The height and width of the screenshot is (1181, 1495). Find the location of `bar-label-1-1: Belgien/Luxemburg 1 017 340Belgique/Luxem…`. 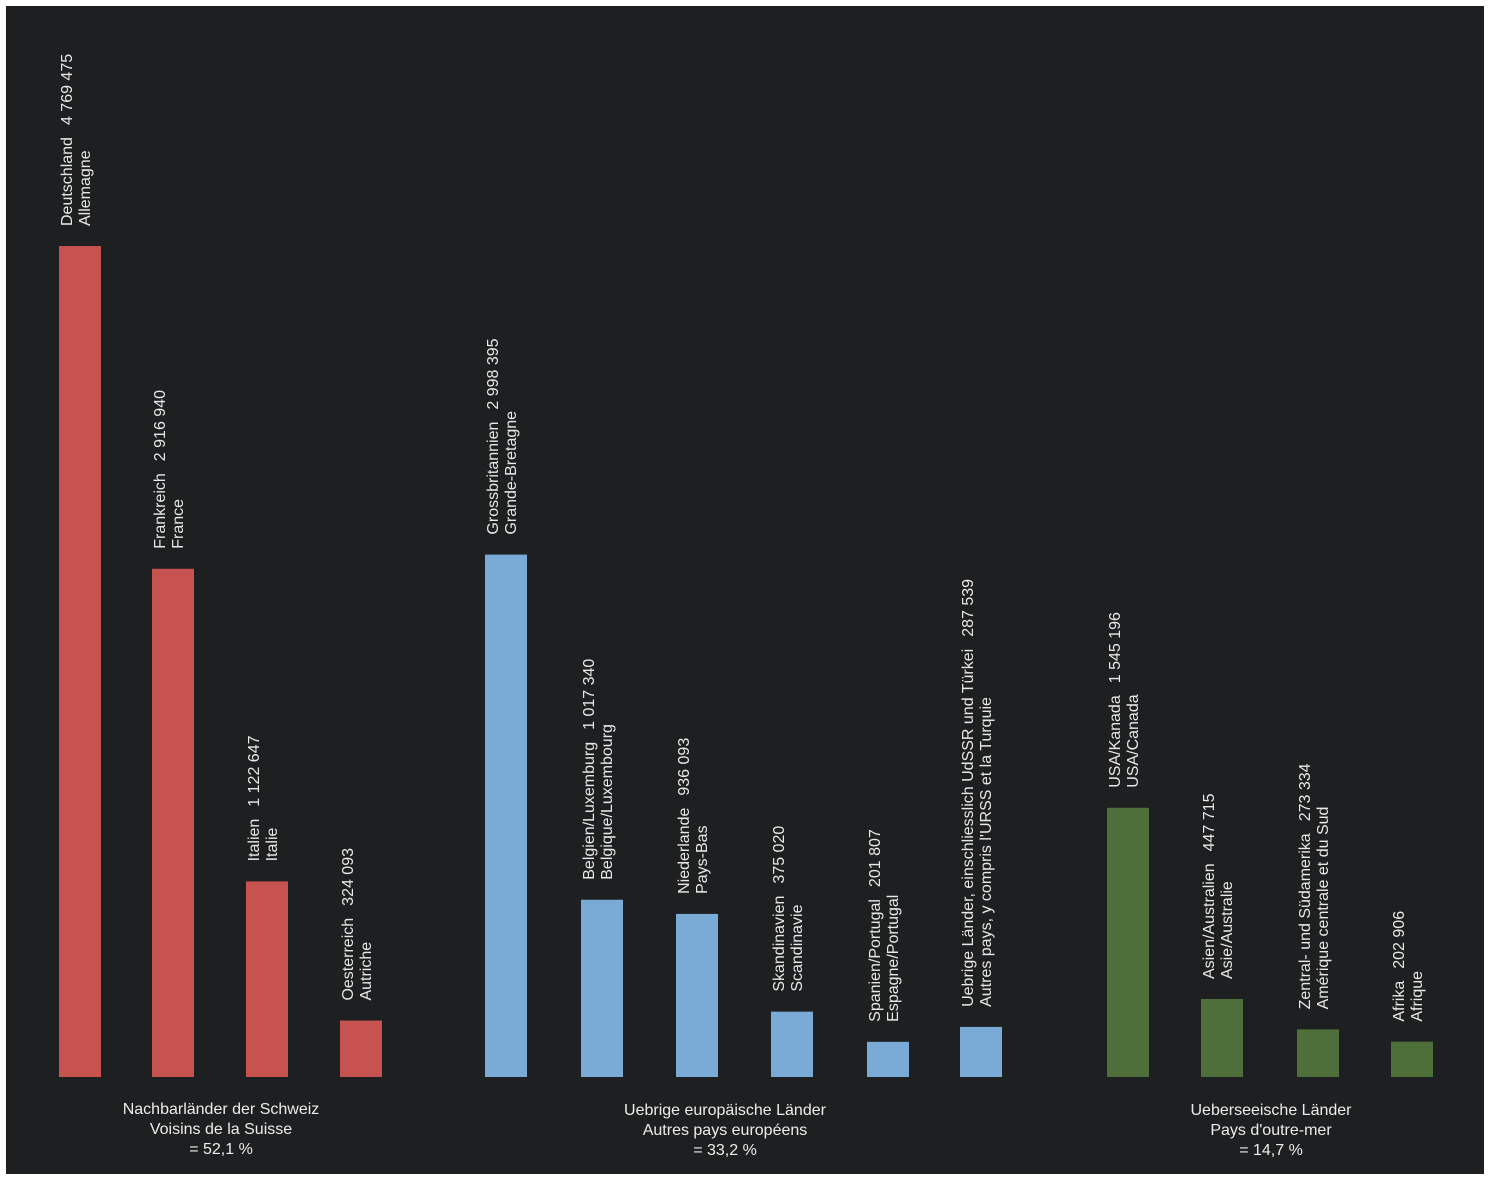

bar-label-1-1: Belgien/Luxemburg 1 017 340Belgique/Luxem… is located at coordinates (598, 769).